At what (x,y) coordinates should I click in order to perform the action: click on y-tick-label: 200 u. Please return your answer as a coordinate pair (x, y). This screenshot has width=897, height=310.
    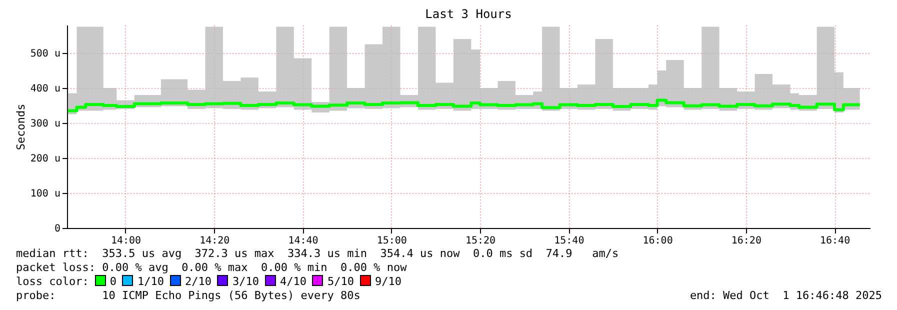
    Looking at the image, I should click on (45, 159).